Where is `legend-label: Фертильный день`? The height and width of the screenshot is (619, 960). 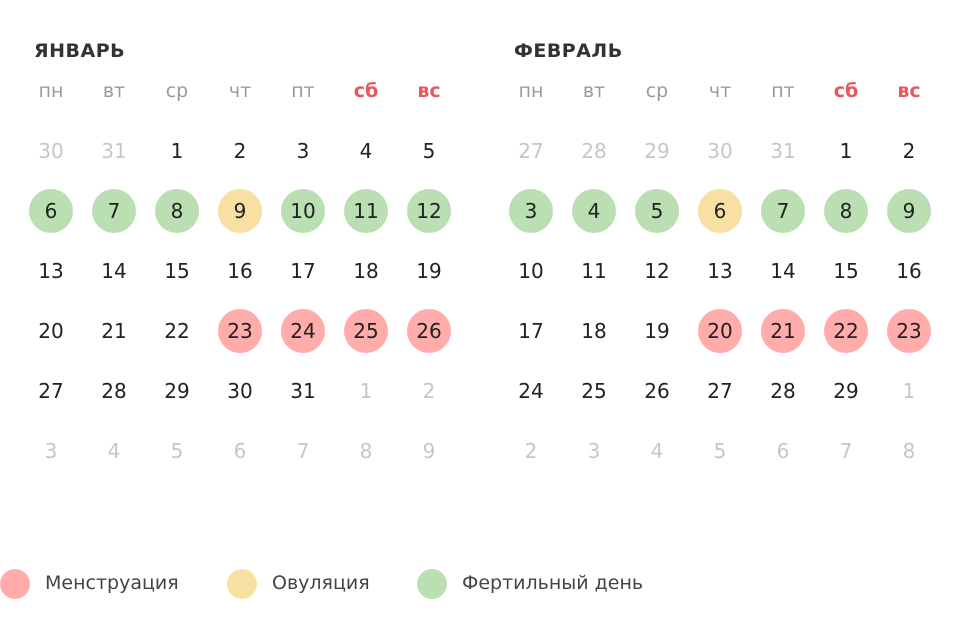
legend-label: Фертильный день is located at coordinates (553, 583).